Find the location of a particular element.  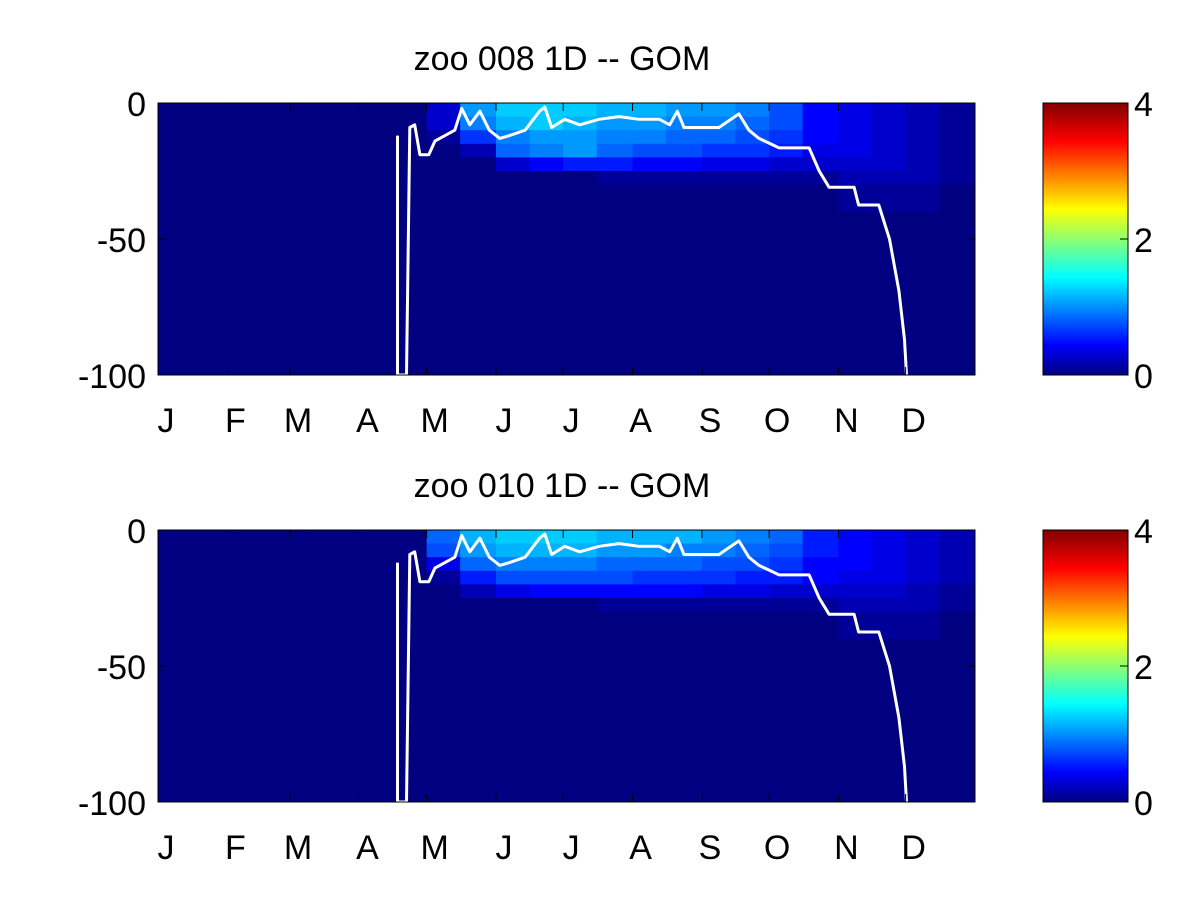

depth-line is located at coordinates (652, 668).